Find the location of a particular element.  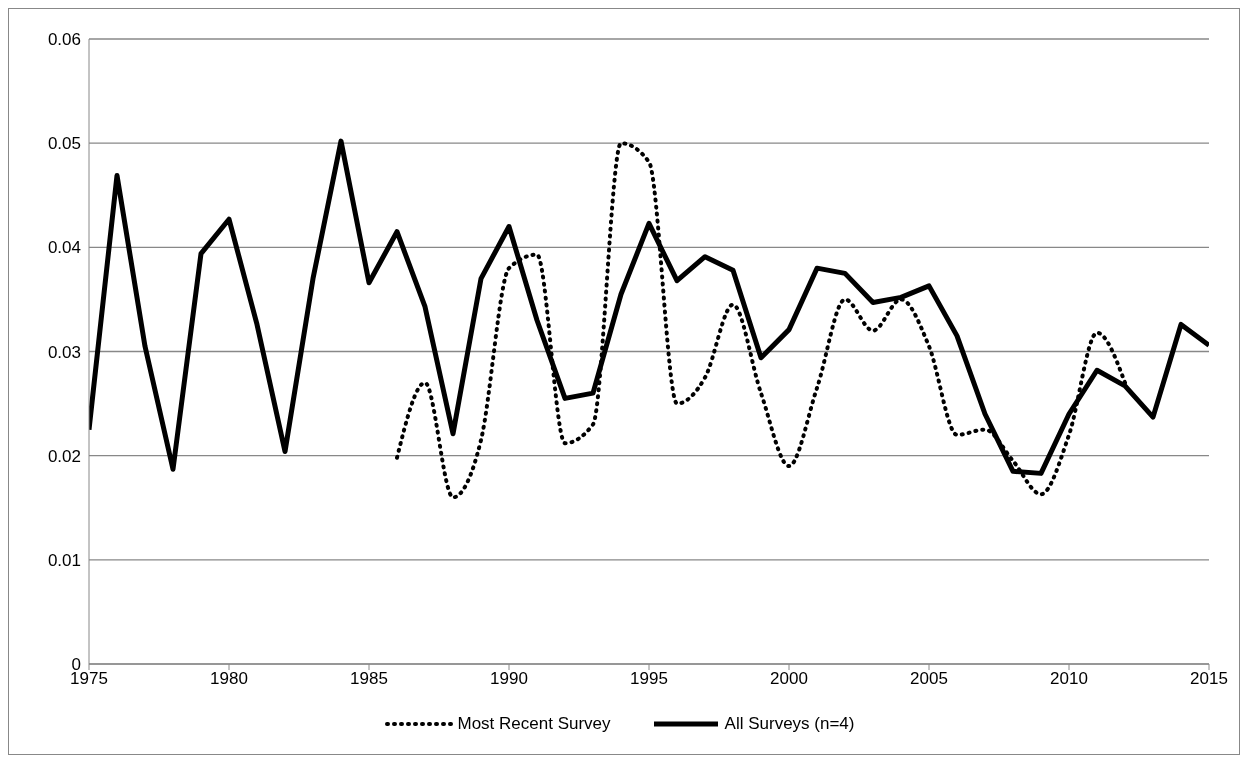

legend-label: All Surveys (n=4) is located at coordinates (789, 724).